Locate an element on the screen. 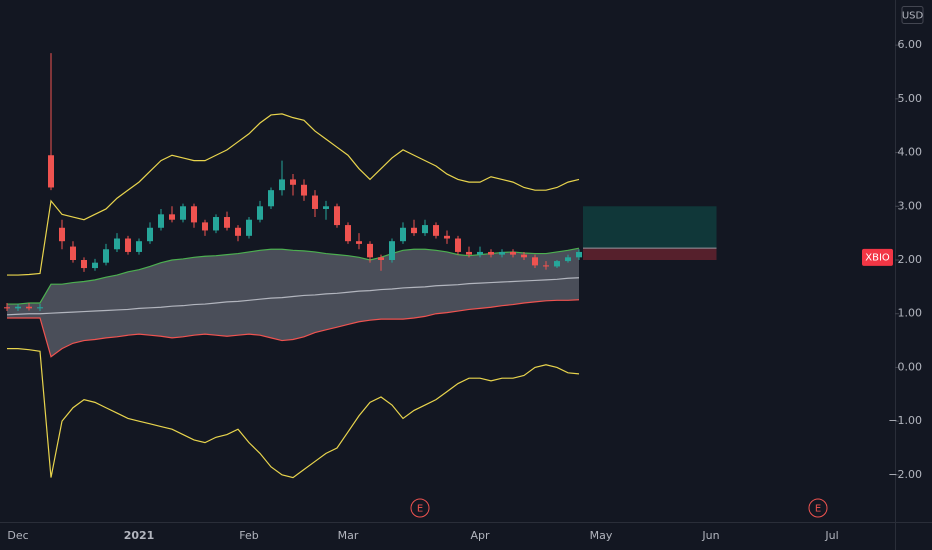  price-tag-label: XBIO is located at coordinates (877, 257).